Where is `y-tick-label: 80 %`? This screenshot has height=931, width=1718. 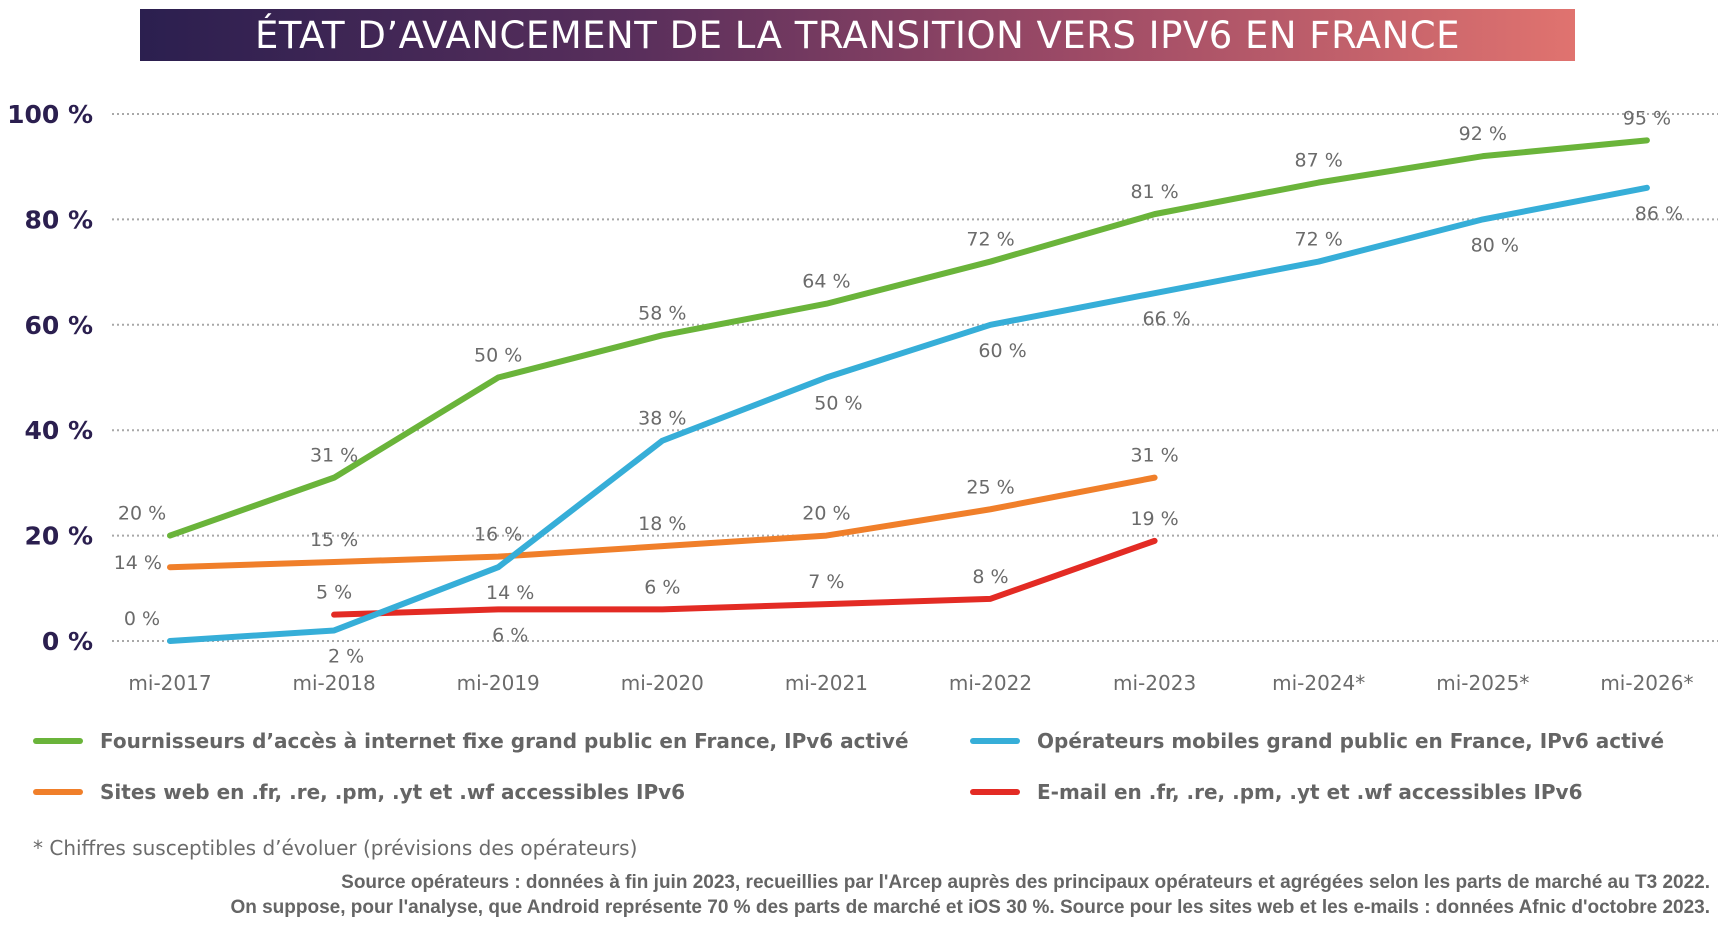 y-tick-label: 80 % is located at coordinates (58, 219).